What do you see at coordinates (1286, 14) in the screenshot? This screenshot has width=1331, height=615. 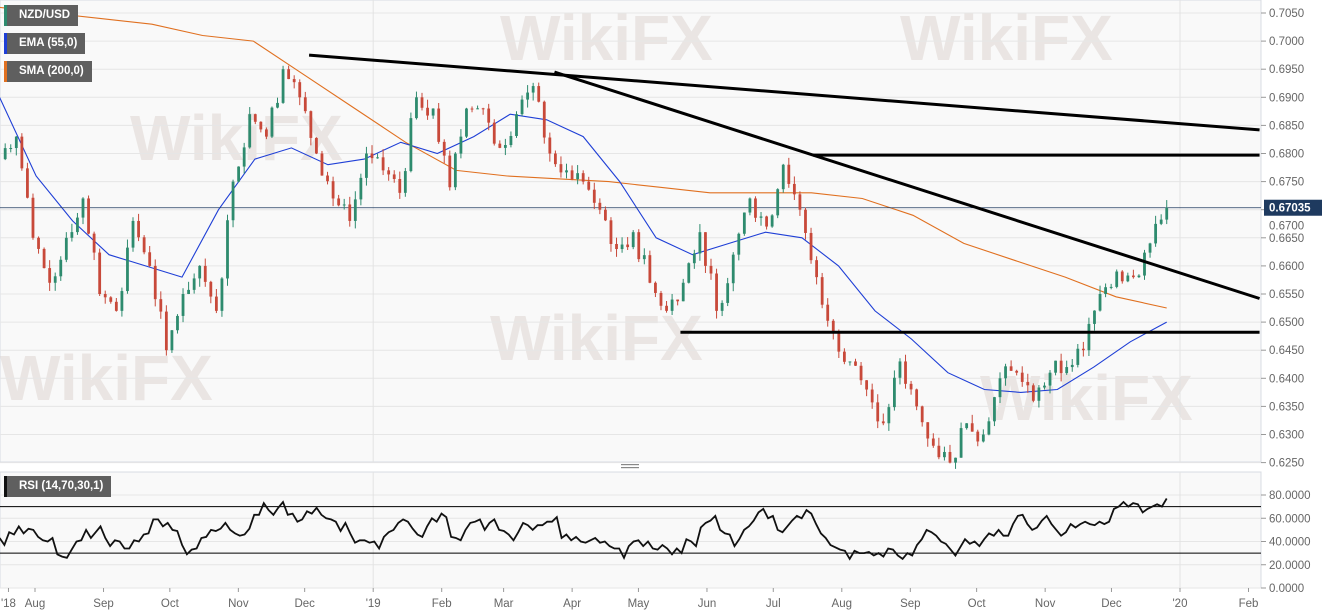 I see `price-tick-label: 0.7050` at bounding box center [1286, 14].